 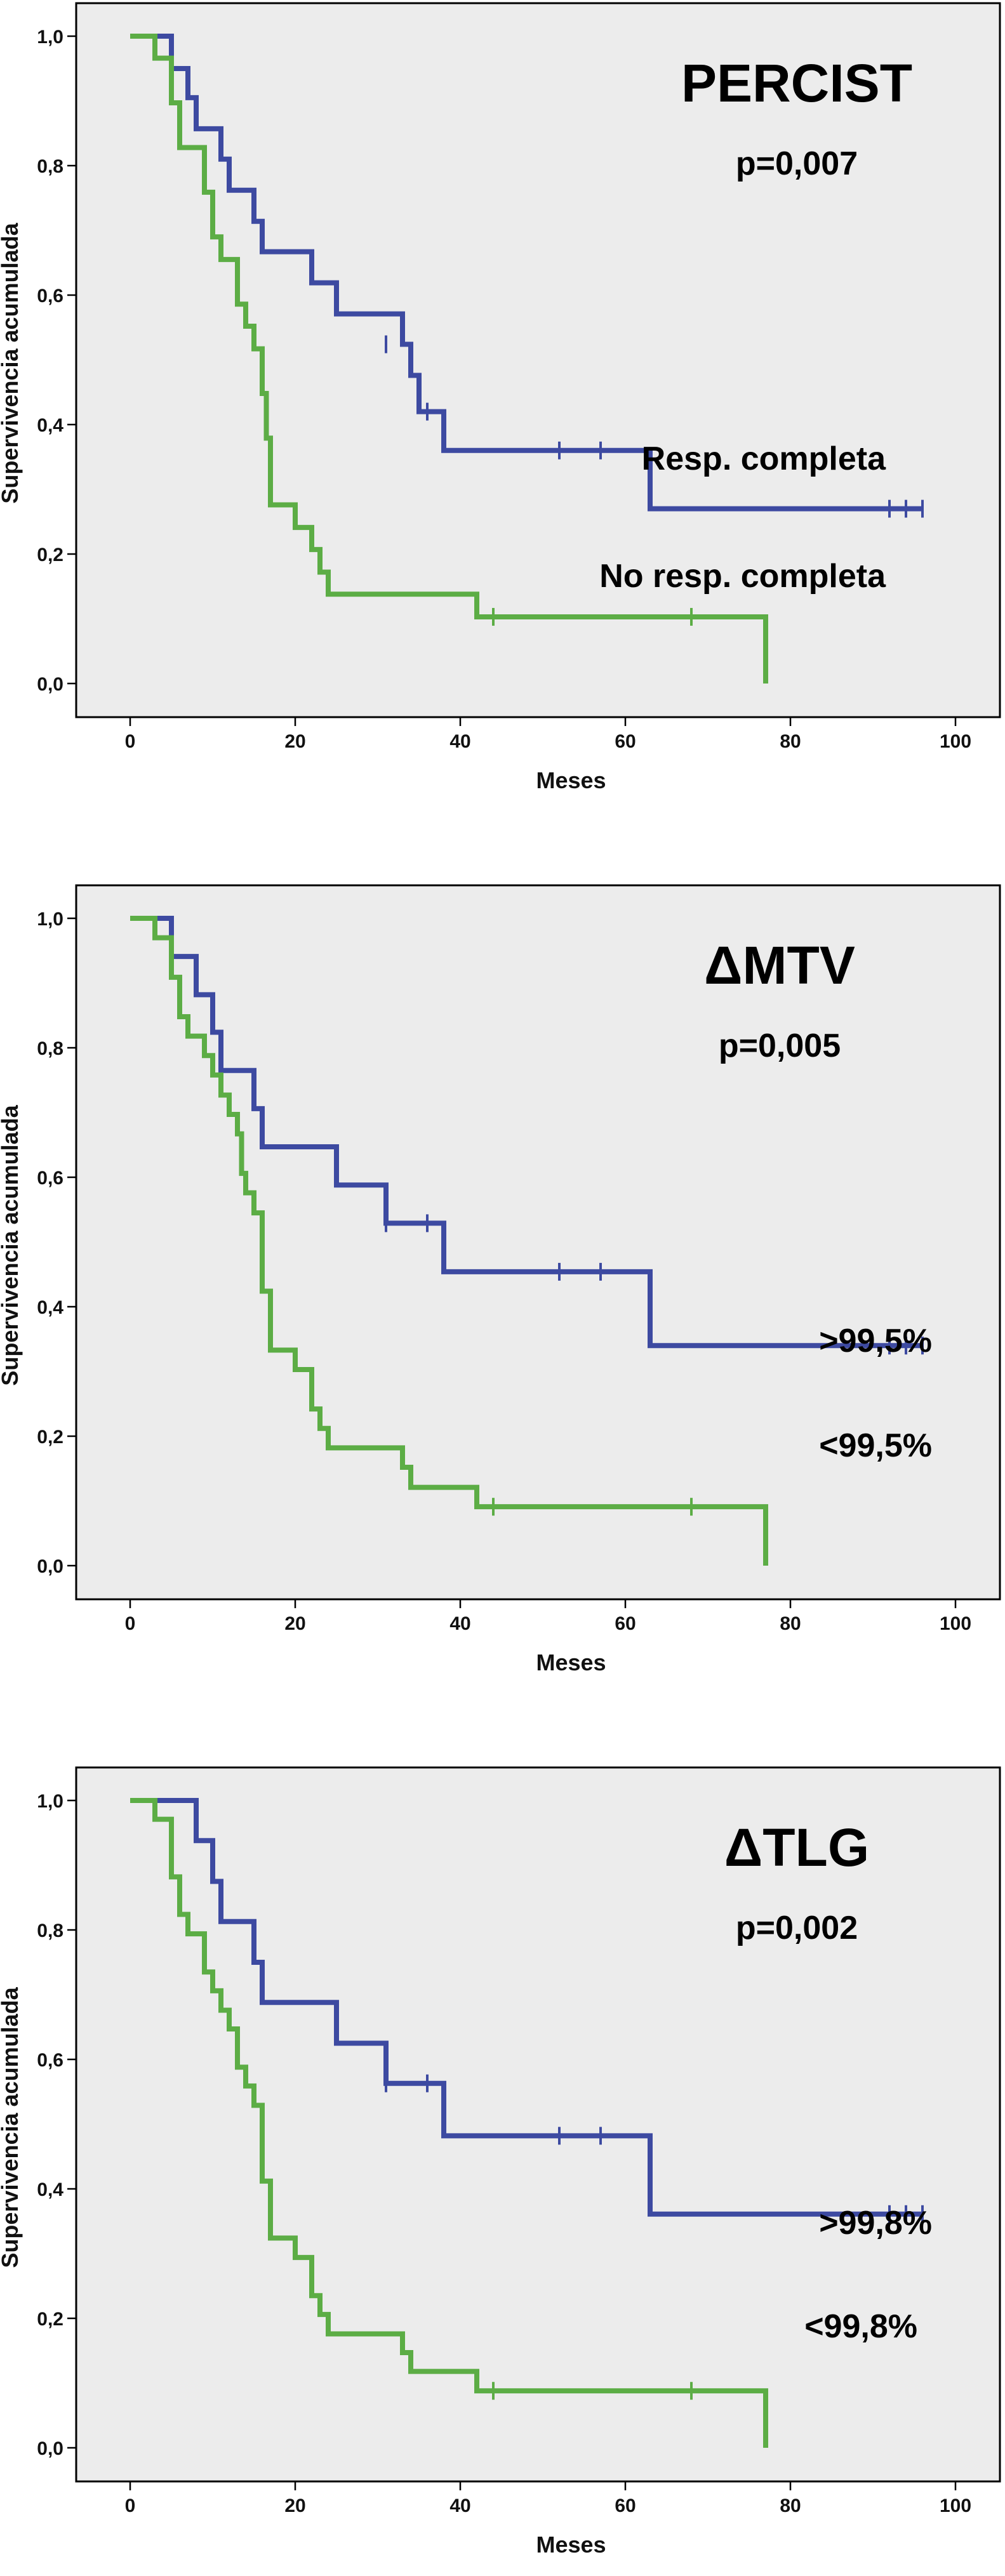 What do you see at coordinates (780, 1045) in the screenshot?
I see `p-value: p=0,005` at bounding box center [780, 1045].